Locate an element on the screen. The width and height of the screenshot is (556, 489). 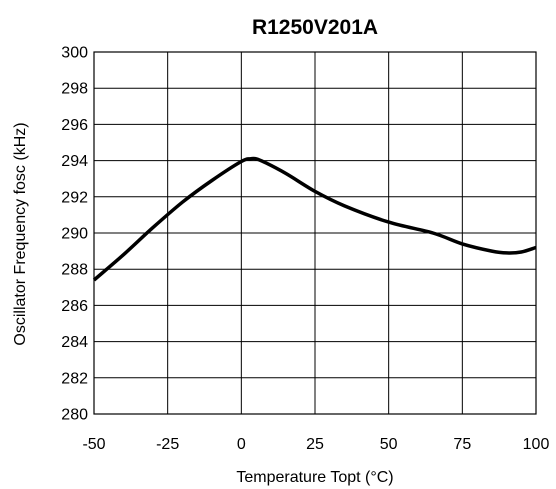
y-axis-label: Oscillator Frequency fosc (kHz) is located at coordinates (20, 233).